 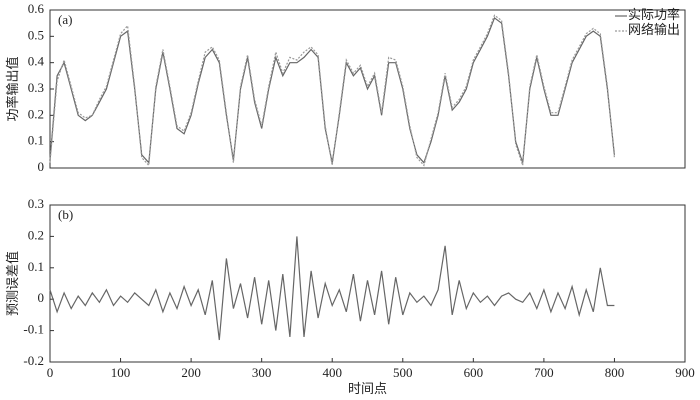 What do you see at coordinates (367, 388) in the screenshot?
I see `x-axis-label: 时间点` at bounding box center [367, 388].